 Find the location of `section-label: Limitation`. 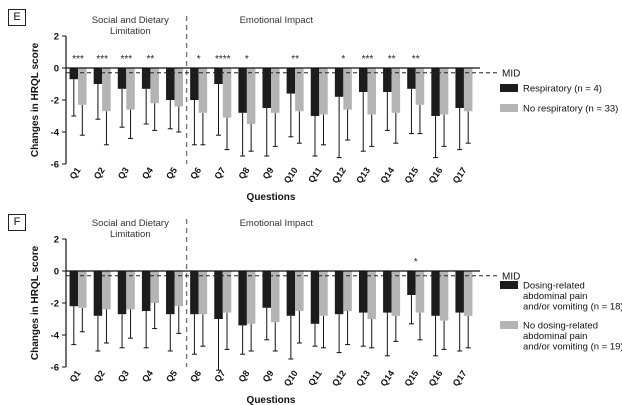

section-label: Limitation is located at coordinates (130, 31).